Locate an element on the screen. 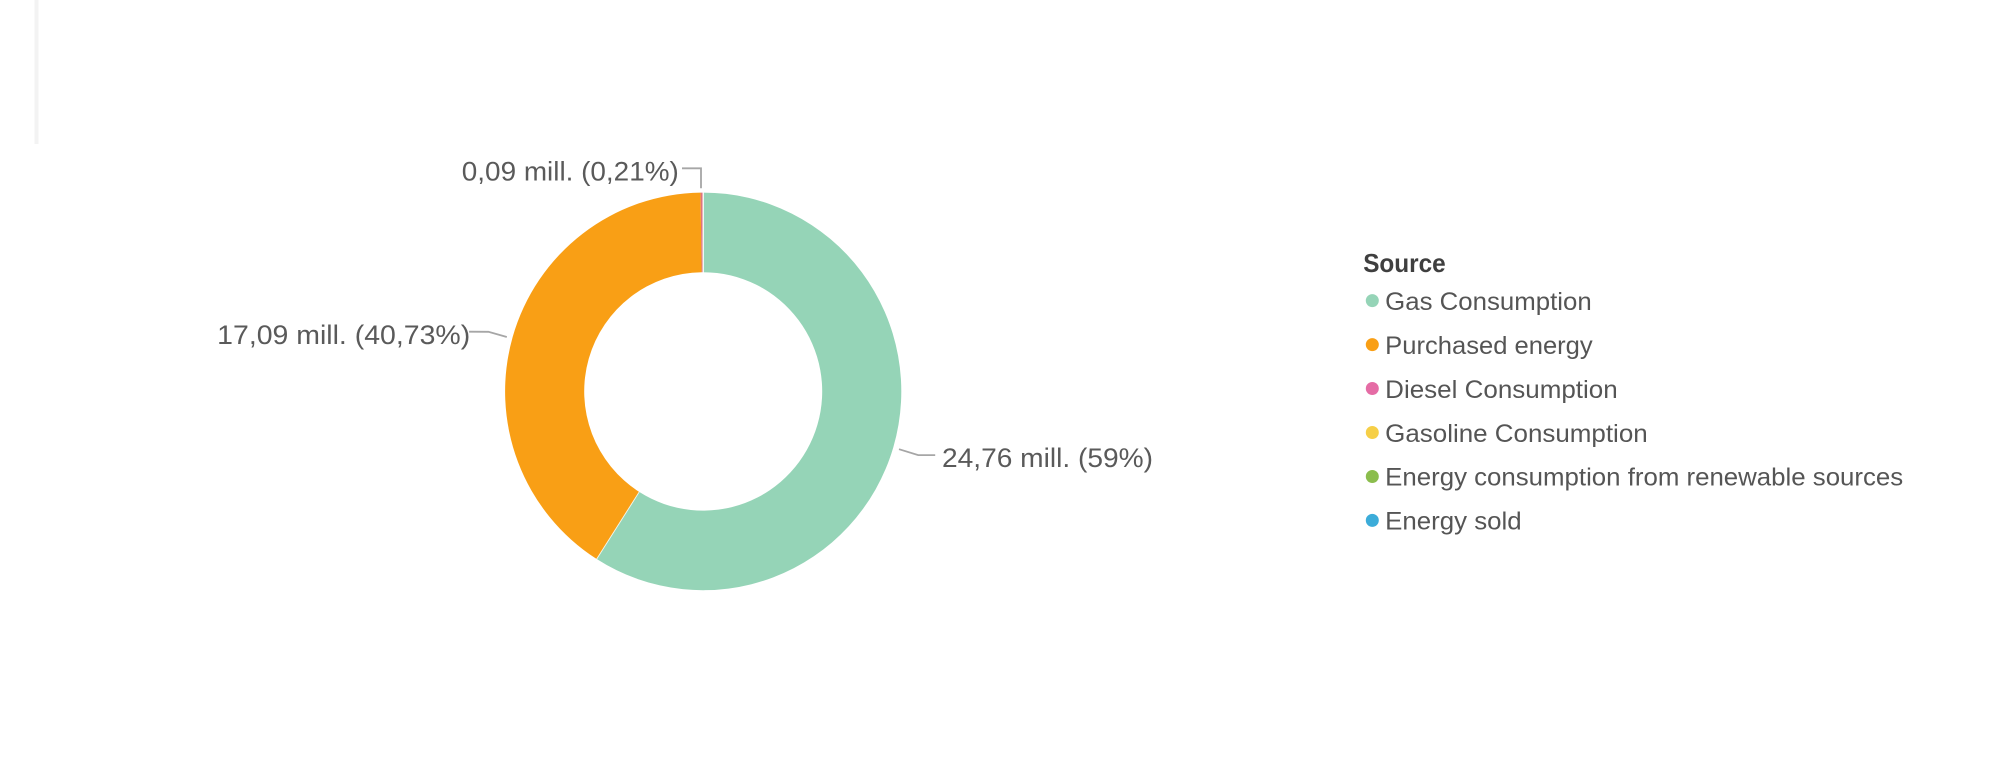 The image size is (2000, 771). svg-text: Purchased energy is located at coordinates (1489, 346).